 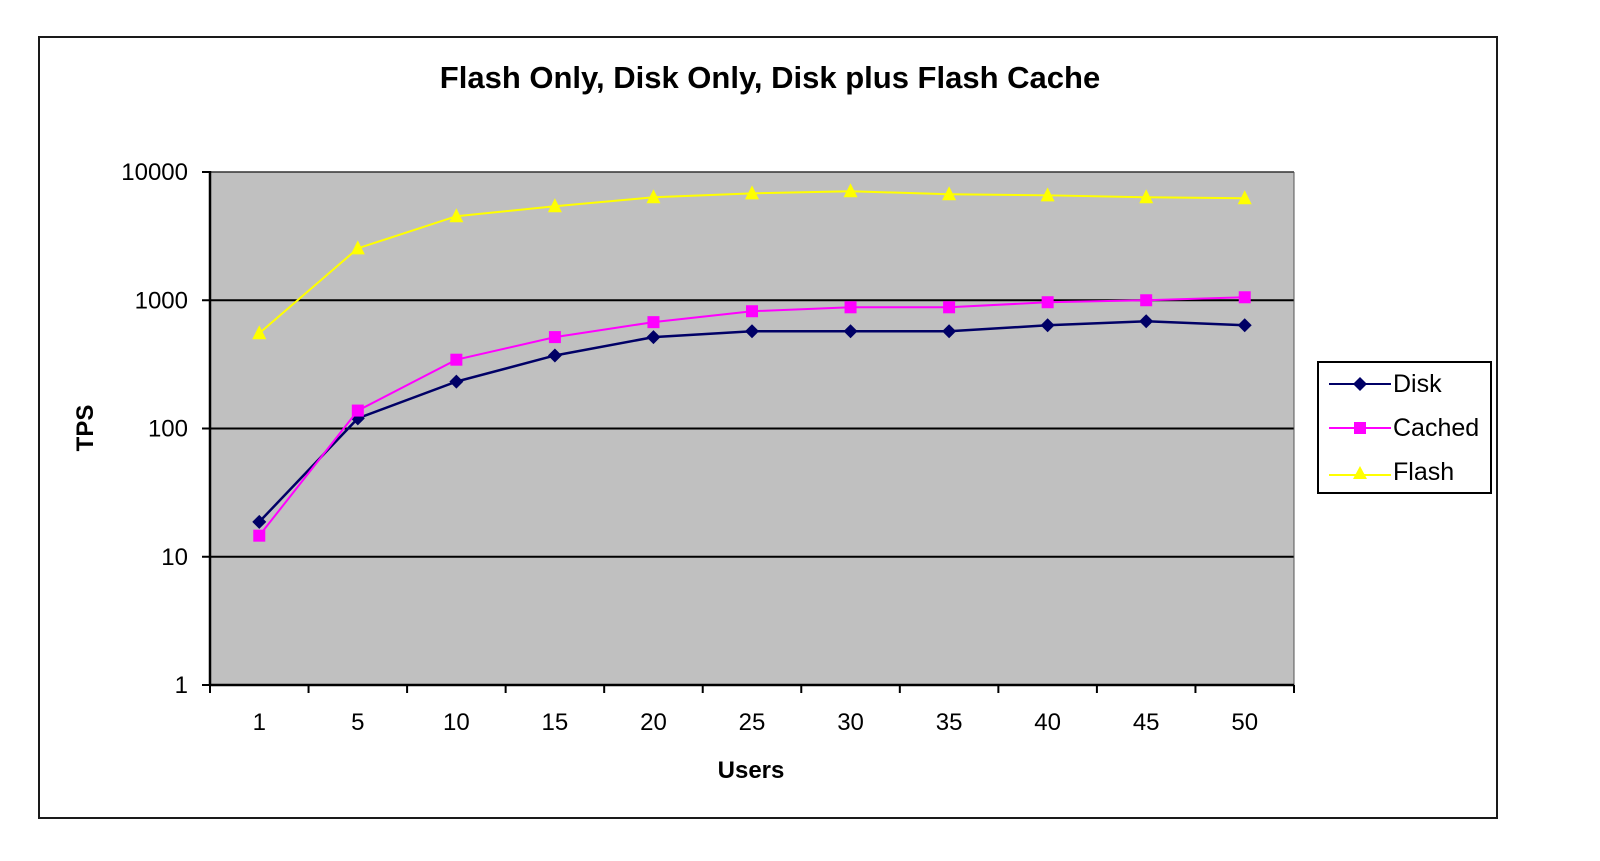 What do you see at coordinates (1047, 722) in the screenshot?
I see `x-tick-label: 40` at bounding box center [1047, 722].